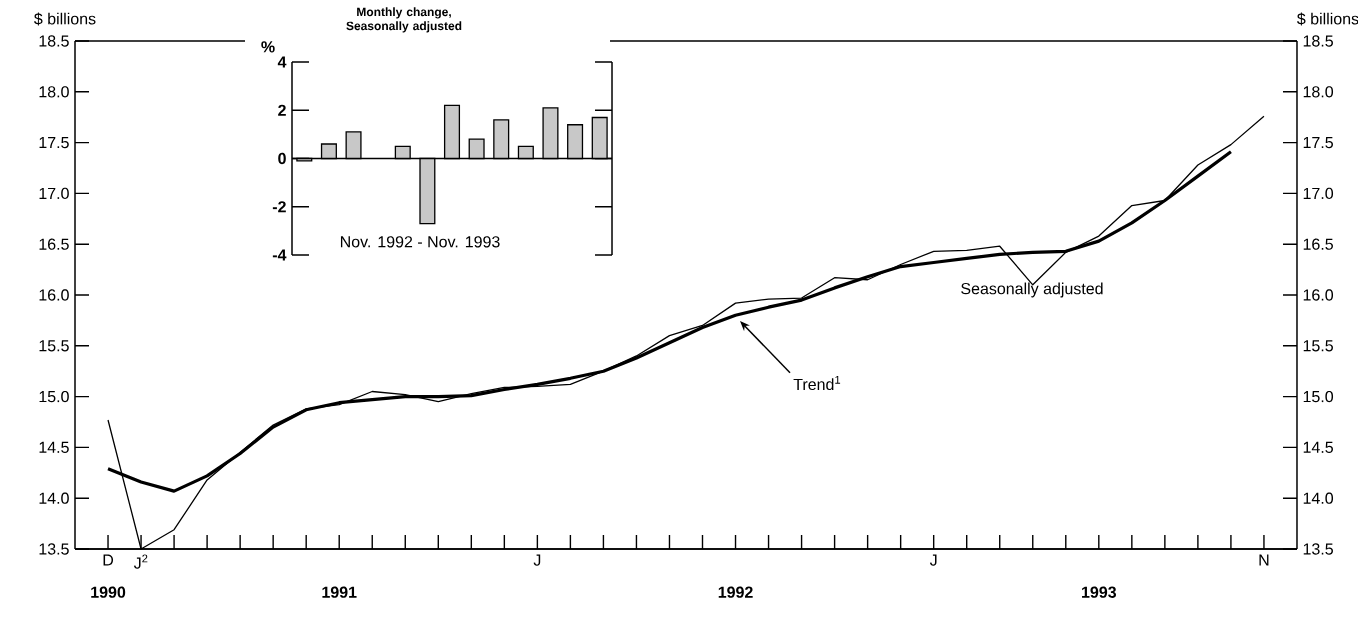 This screenshot has height=627, width=1358. I want to click on y-tick-label: 4, so click(282, 62).